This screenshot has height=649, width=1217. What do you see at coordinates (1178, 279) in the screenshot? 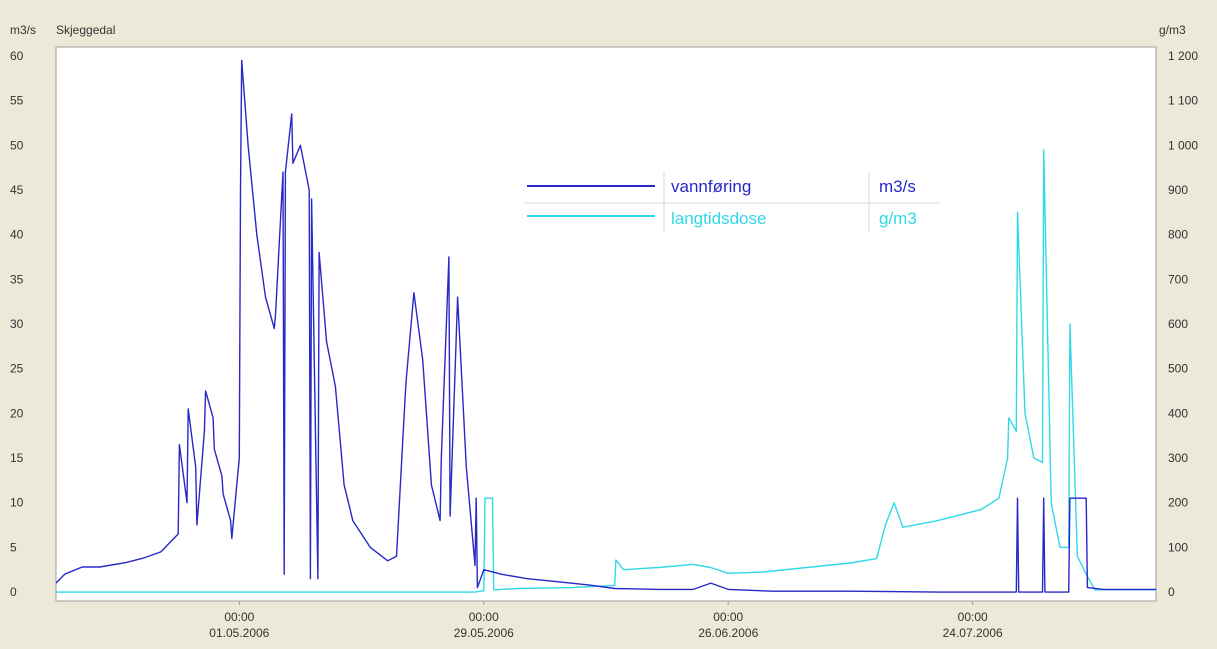
I see `y-right-tick-label: 700` at bounding box center [1178, 279].